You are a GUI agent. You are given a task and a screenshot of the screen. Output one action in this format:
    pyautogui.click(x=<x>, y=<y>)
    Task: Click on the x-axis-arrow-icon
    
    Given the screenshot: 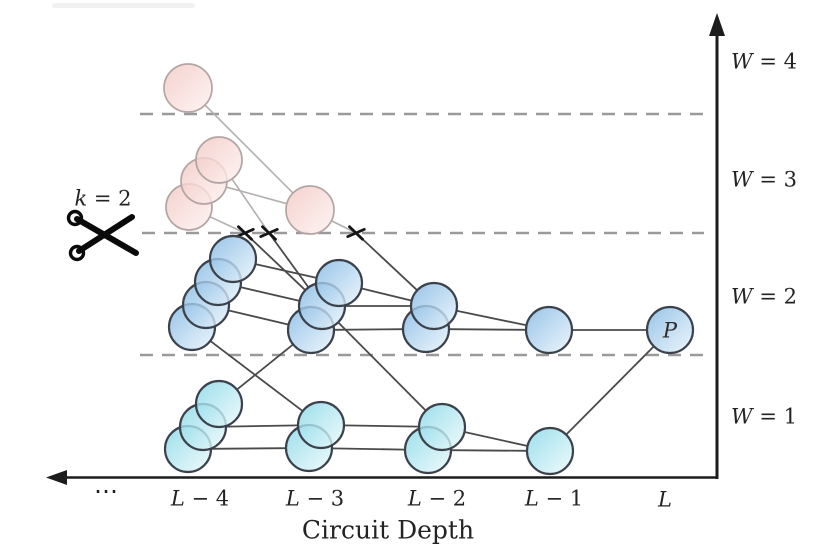 What is the action you would take?
    pyautogui.click(x=56, y=477)
    